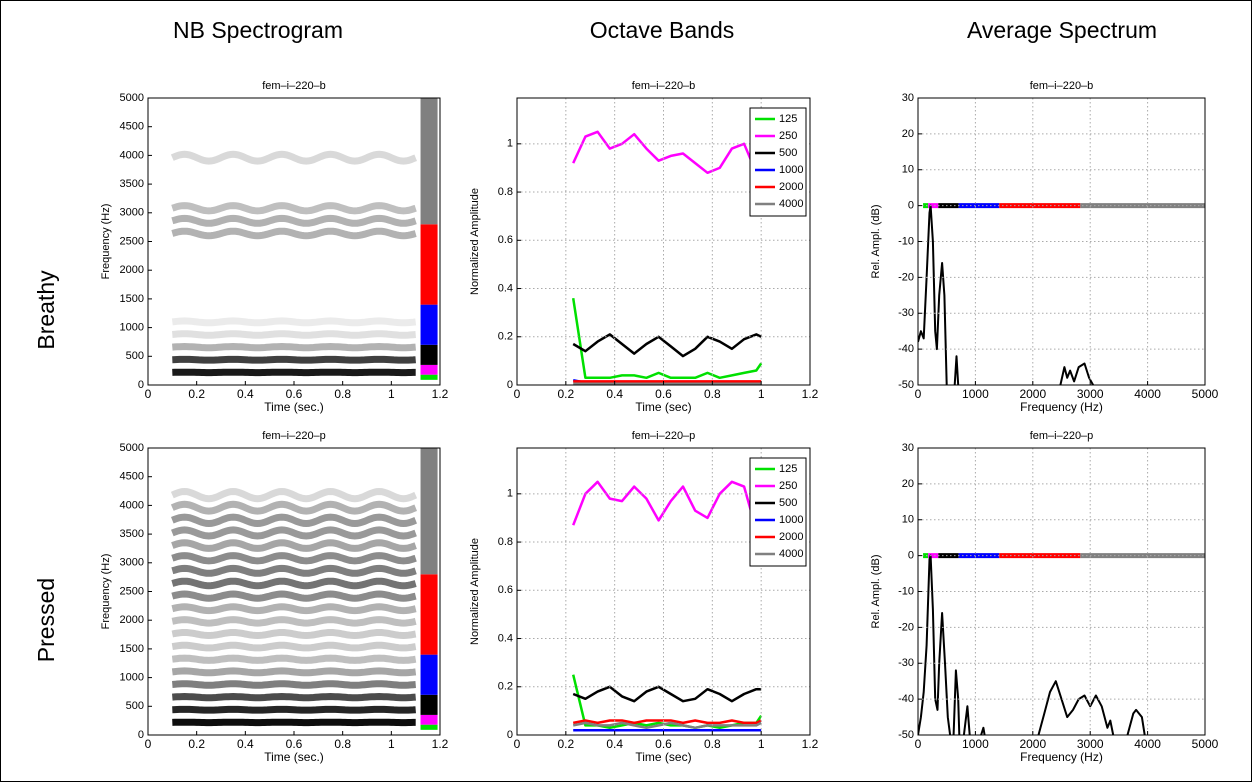 The width and height of the screenshot is (1252, 782). I want to click on legend-label: 125, so click(788, 469).